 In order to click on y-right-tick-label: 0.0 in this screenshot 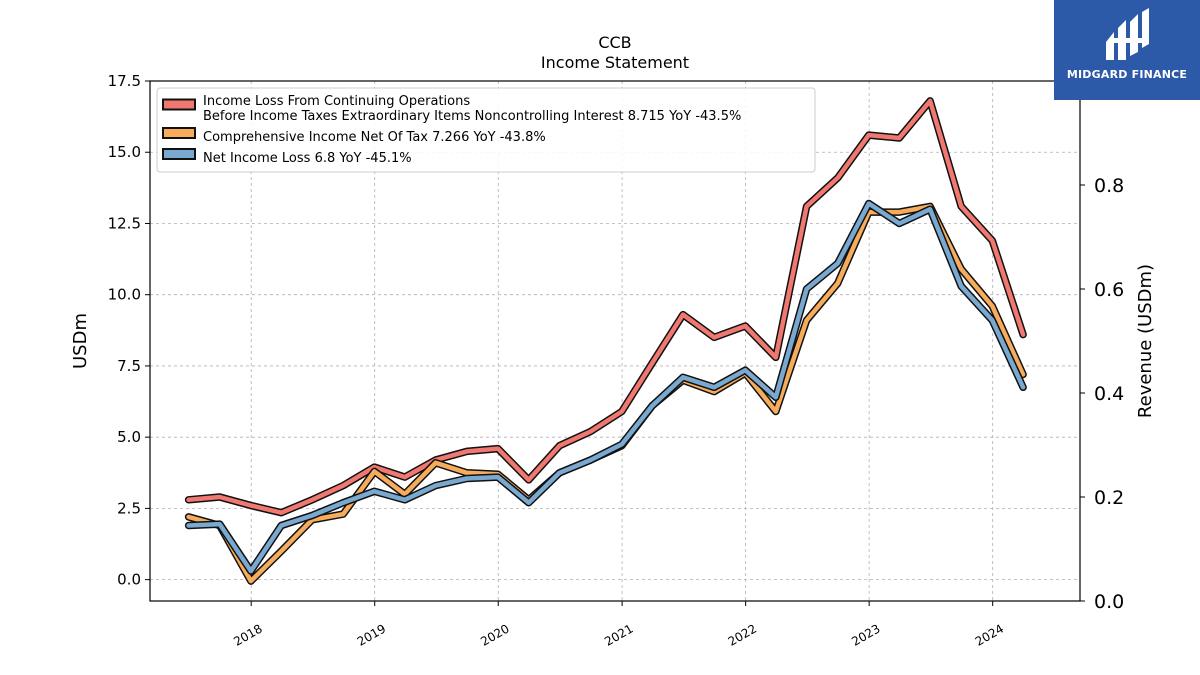, I will do `click(1109, 602)`.